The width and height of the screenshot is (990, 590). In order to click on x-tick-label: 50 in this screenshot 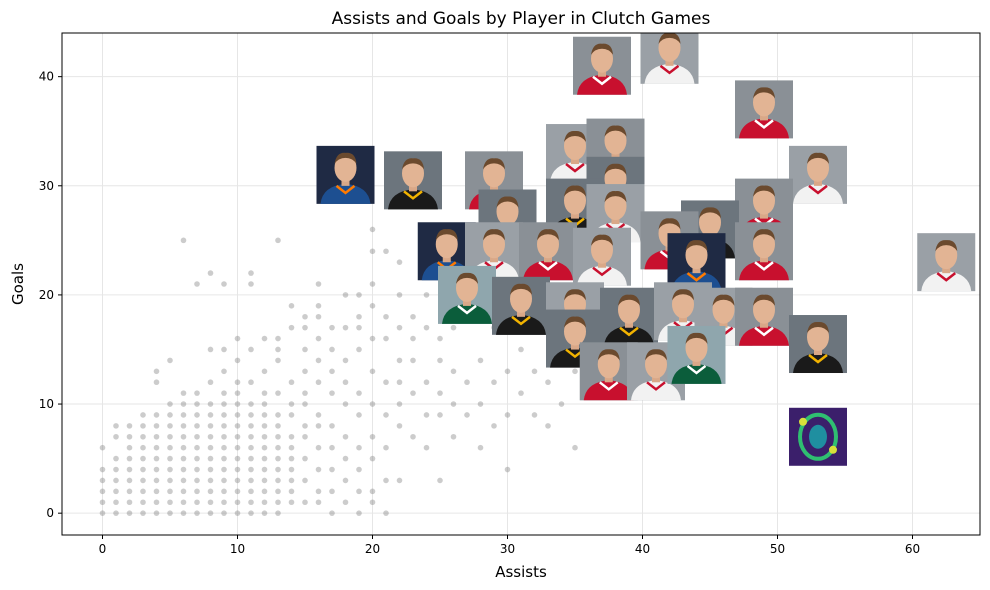, I will do `click(777, 549)`.